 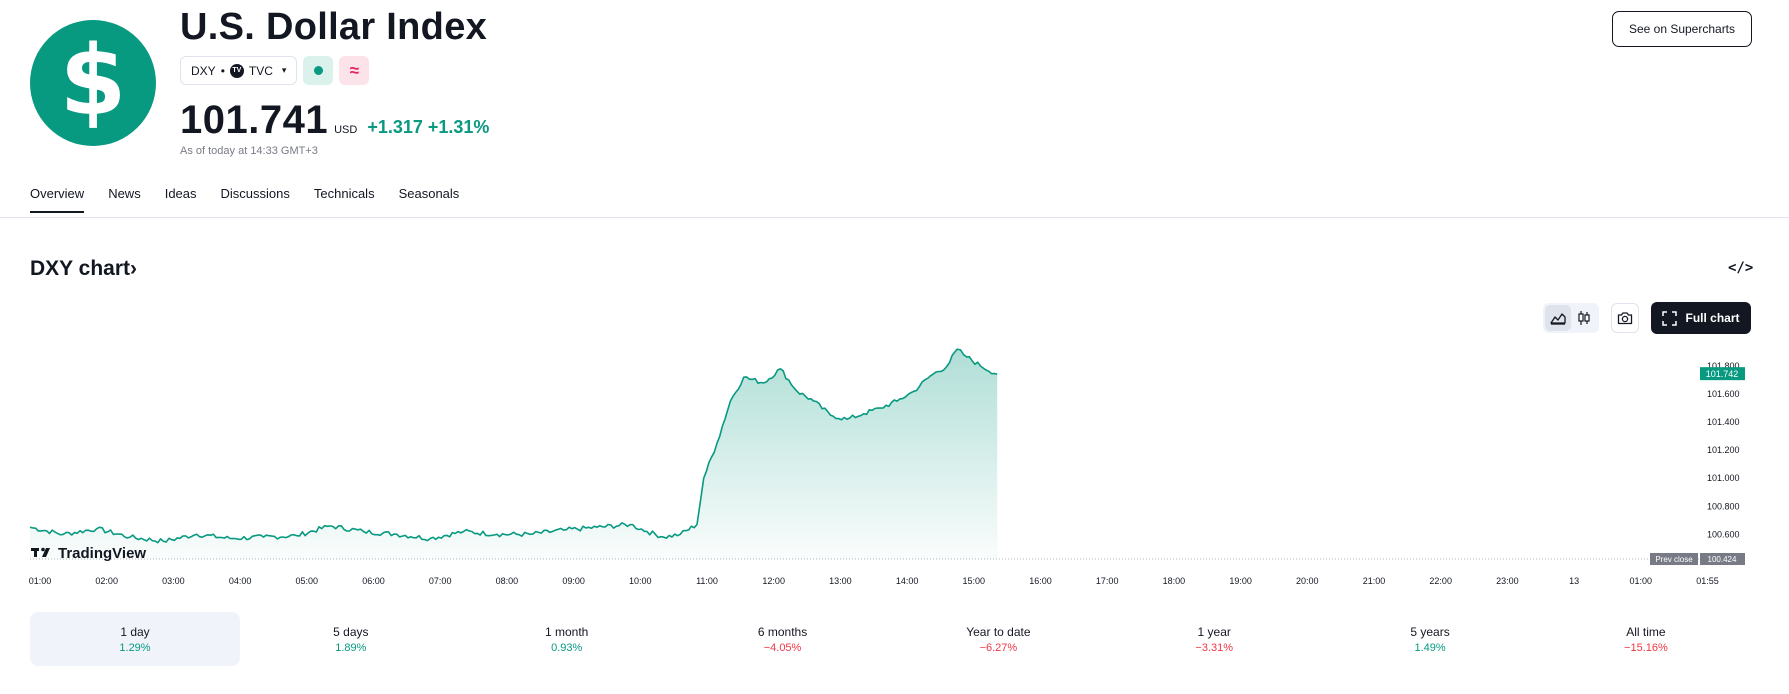 What do you see at coordinates (573, 581) in the screenshot?
I see `x-tick-label: 09:00` at bounding box center [573, 581].